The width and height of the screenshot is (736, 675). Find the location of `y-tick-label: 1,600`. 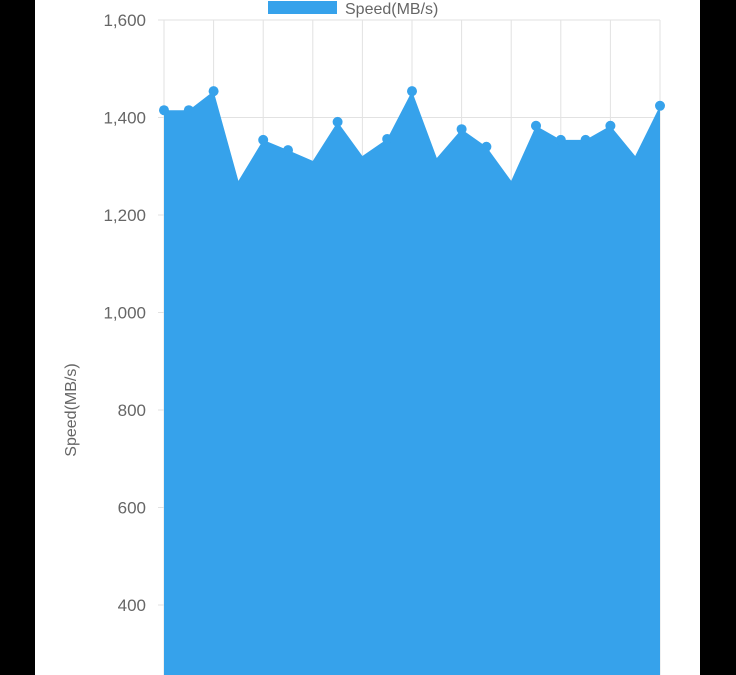

y-tick-label: 1,600 is located at coordinates (124, 20).